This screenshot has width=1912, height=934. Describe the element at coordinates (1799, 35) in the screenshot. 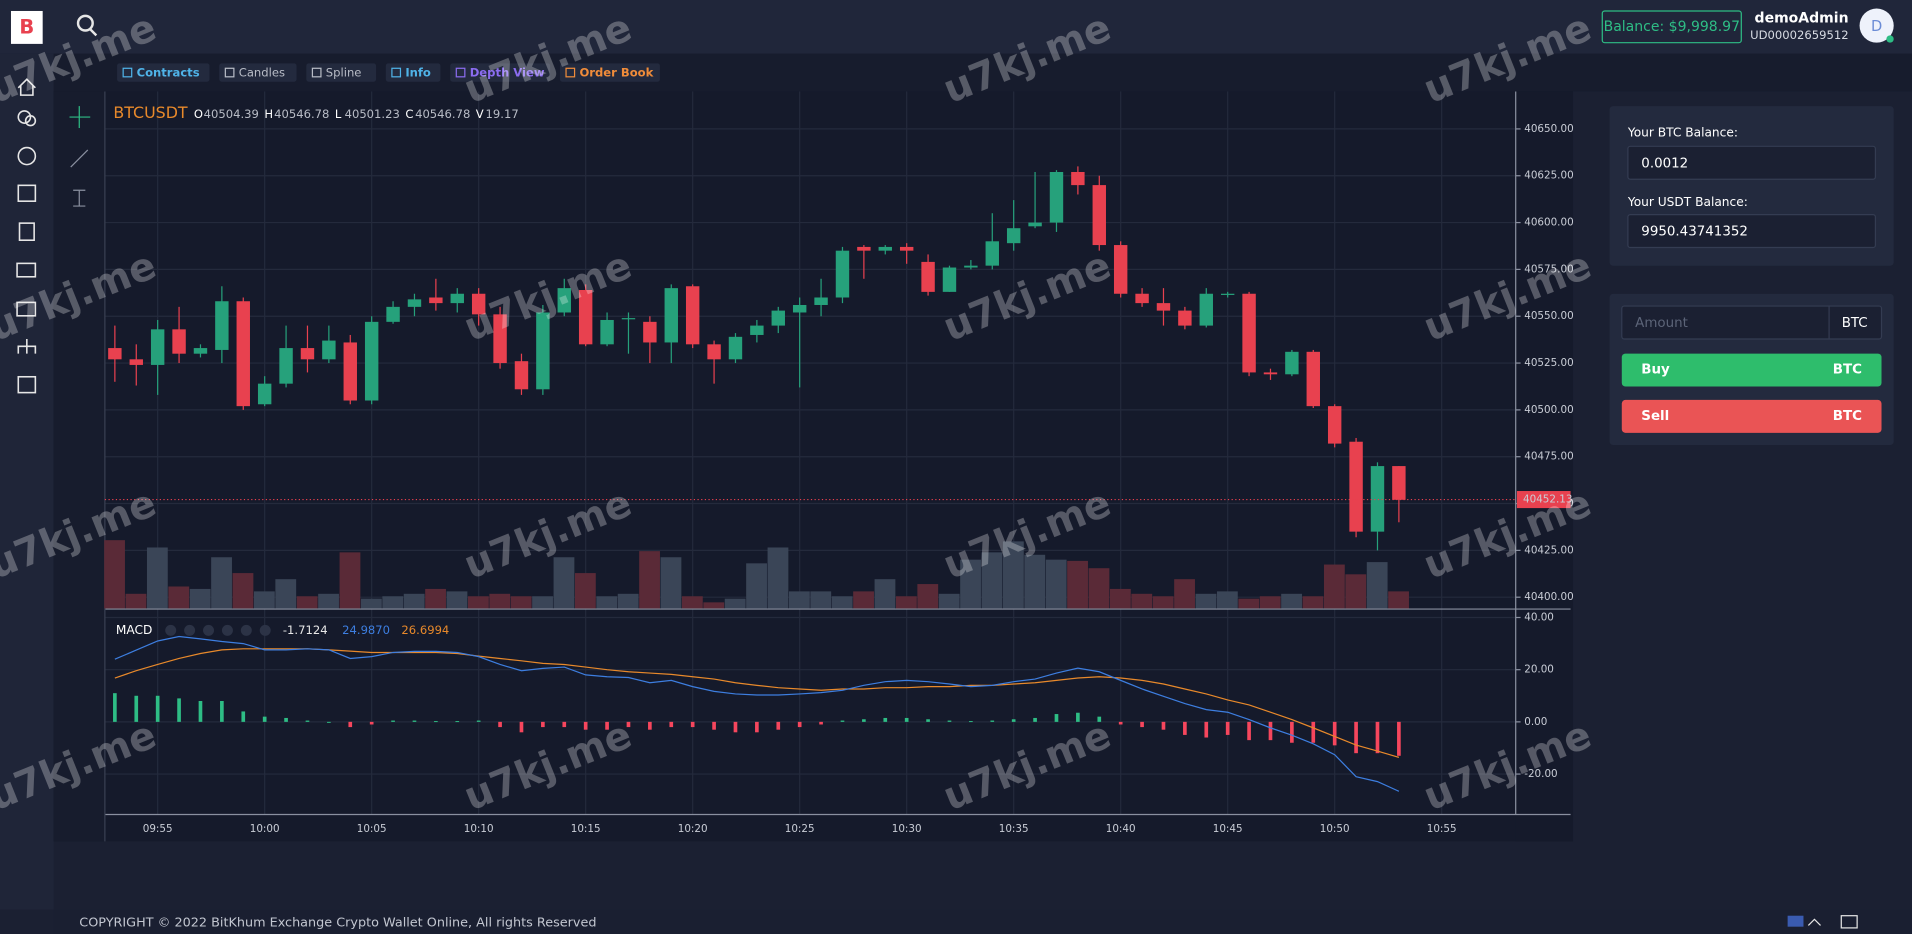

I see `user-id: UD00002659512` at that location.